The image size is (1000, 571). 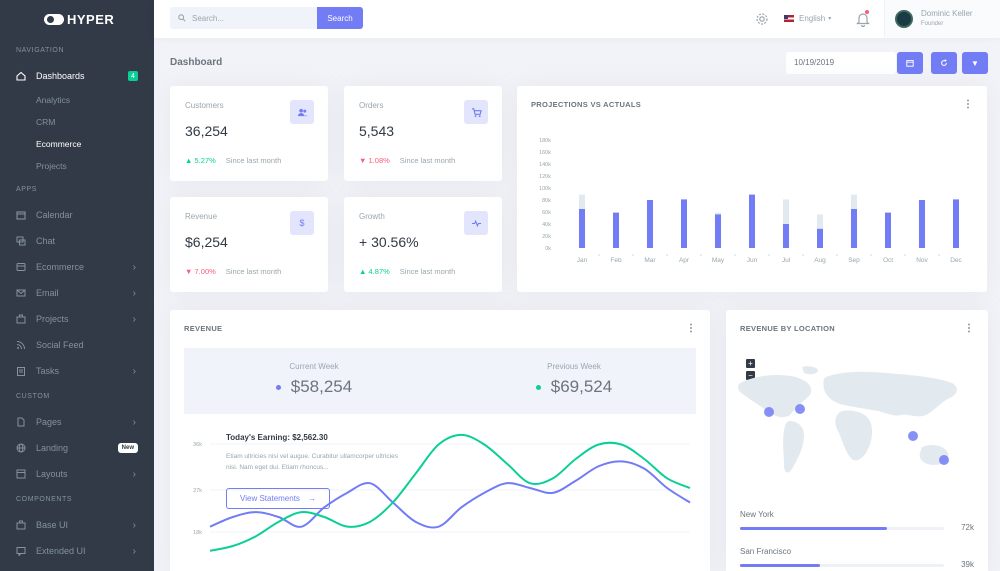 What do you see at coordinates (581, 386) in the screenshot?
I see `previous-week-value: $69,524` at bounding box center [581, 386].